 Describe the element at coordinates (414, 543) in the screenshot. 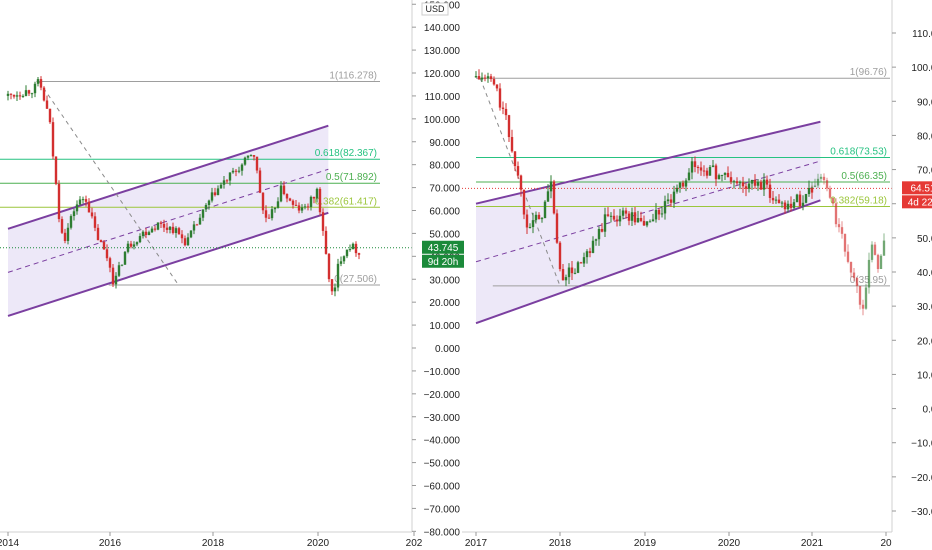

I see `x-tick-label: 202` at that location.